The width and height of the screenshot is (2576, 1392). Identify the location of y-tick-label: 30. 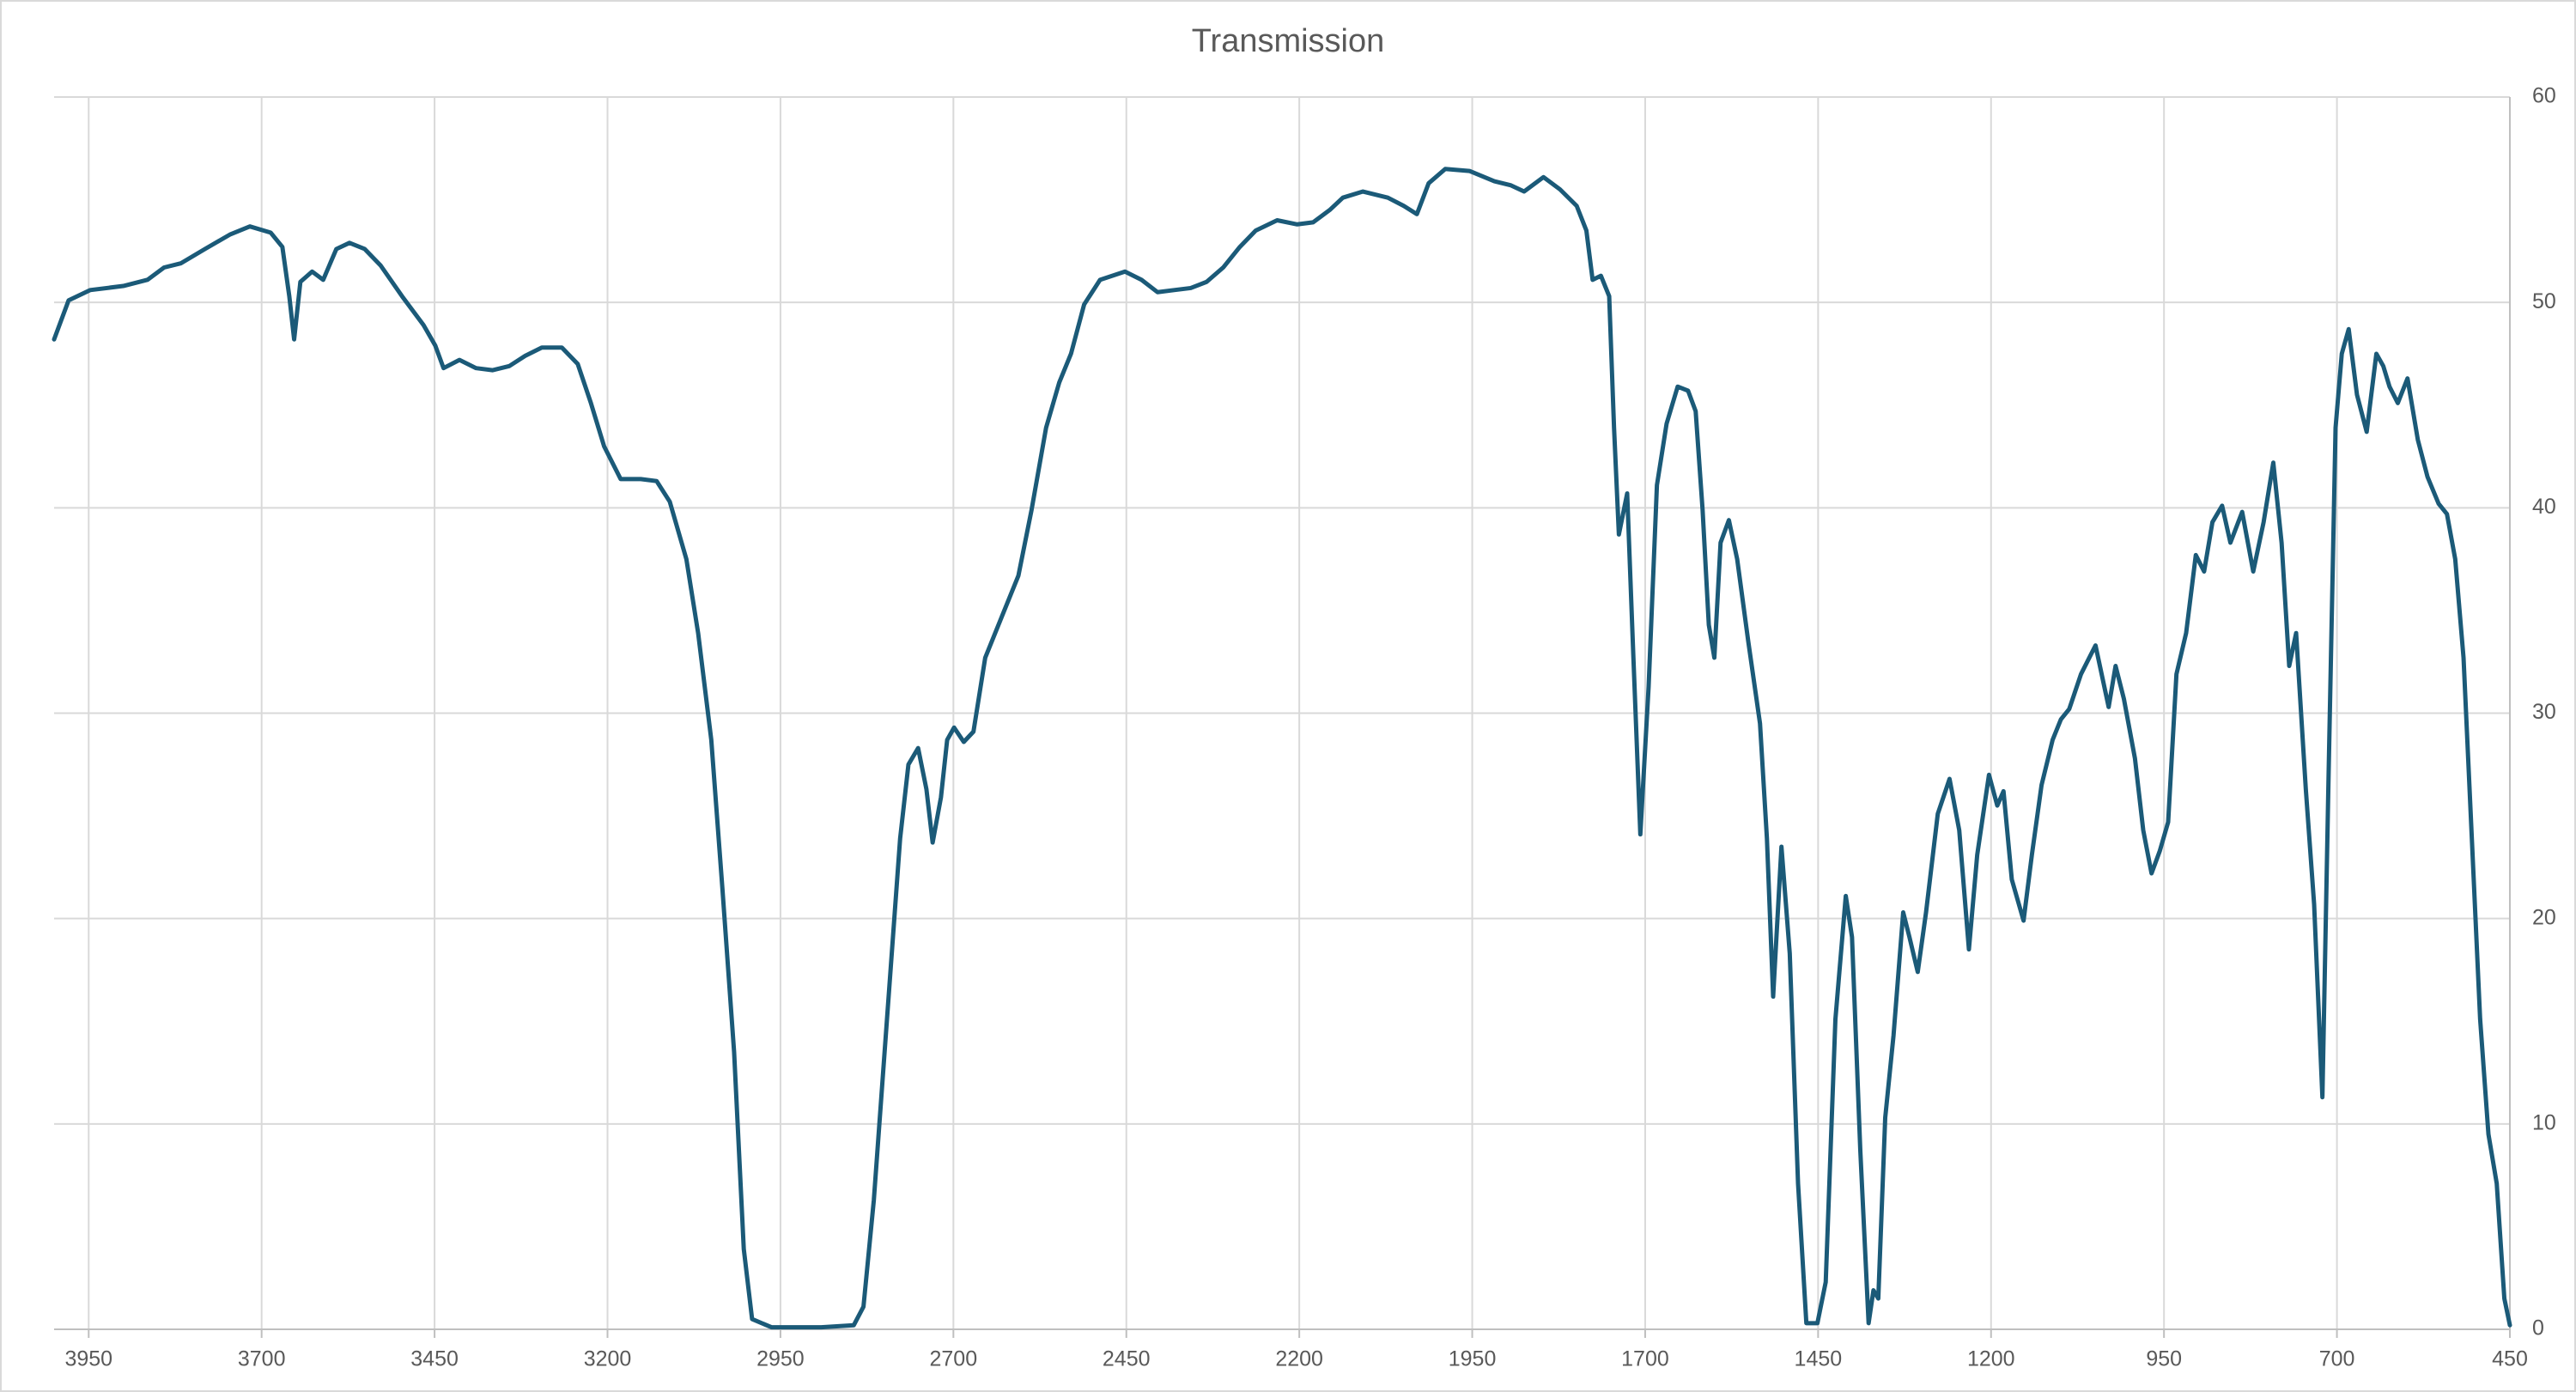
(2544, 712).